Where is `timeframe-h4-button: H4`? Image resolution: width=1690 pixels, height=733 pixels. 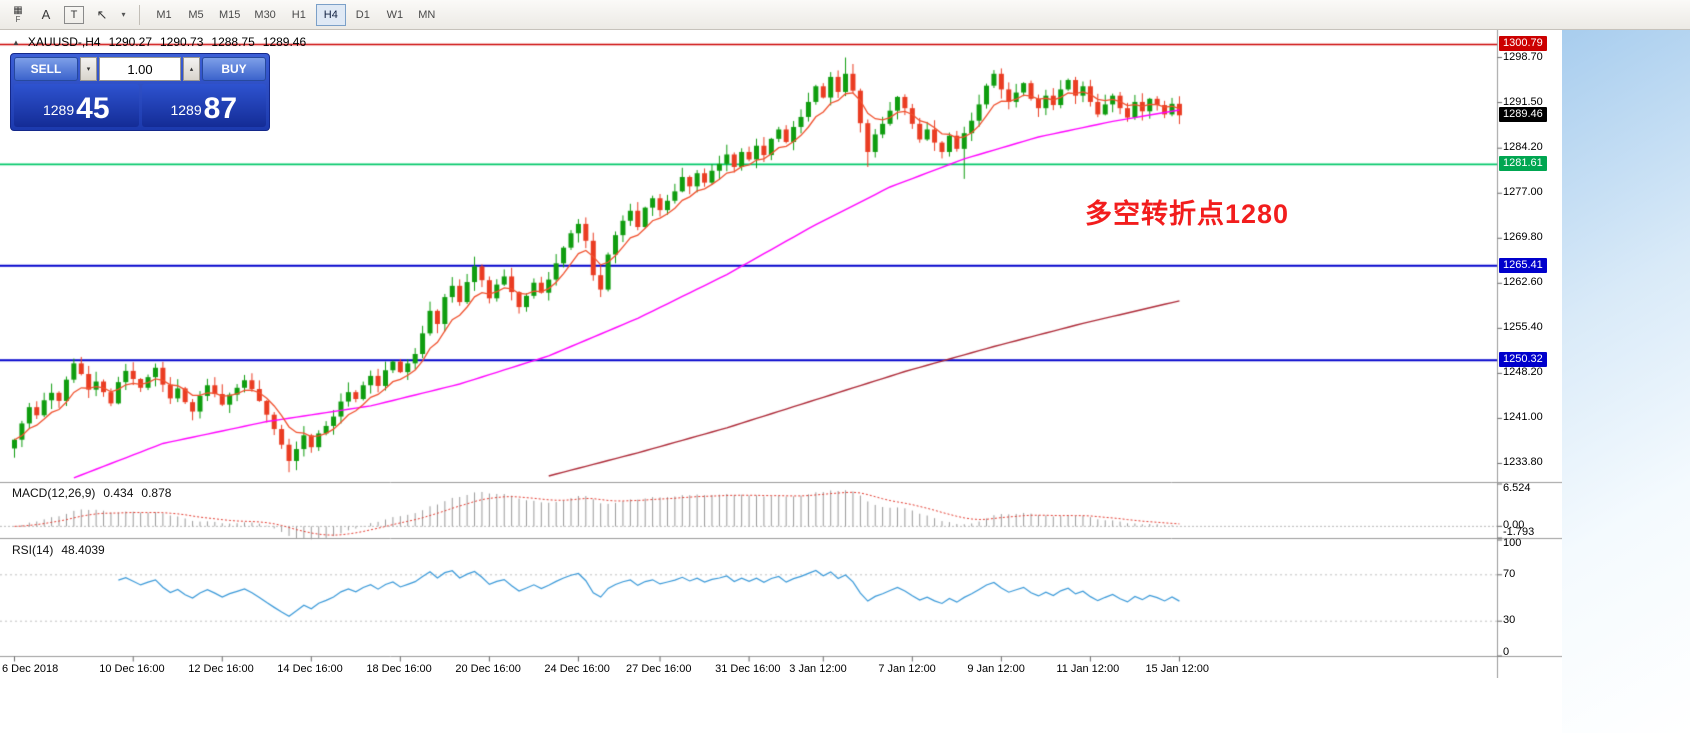 timeframe-h4-button: H4 is located at coordinates (330, 14).